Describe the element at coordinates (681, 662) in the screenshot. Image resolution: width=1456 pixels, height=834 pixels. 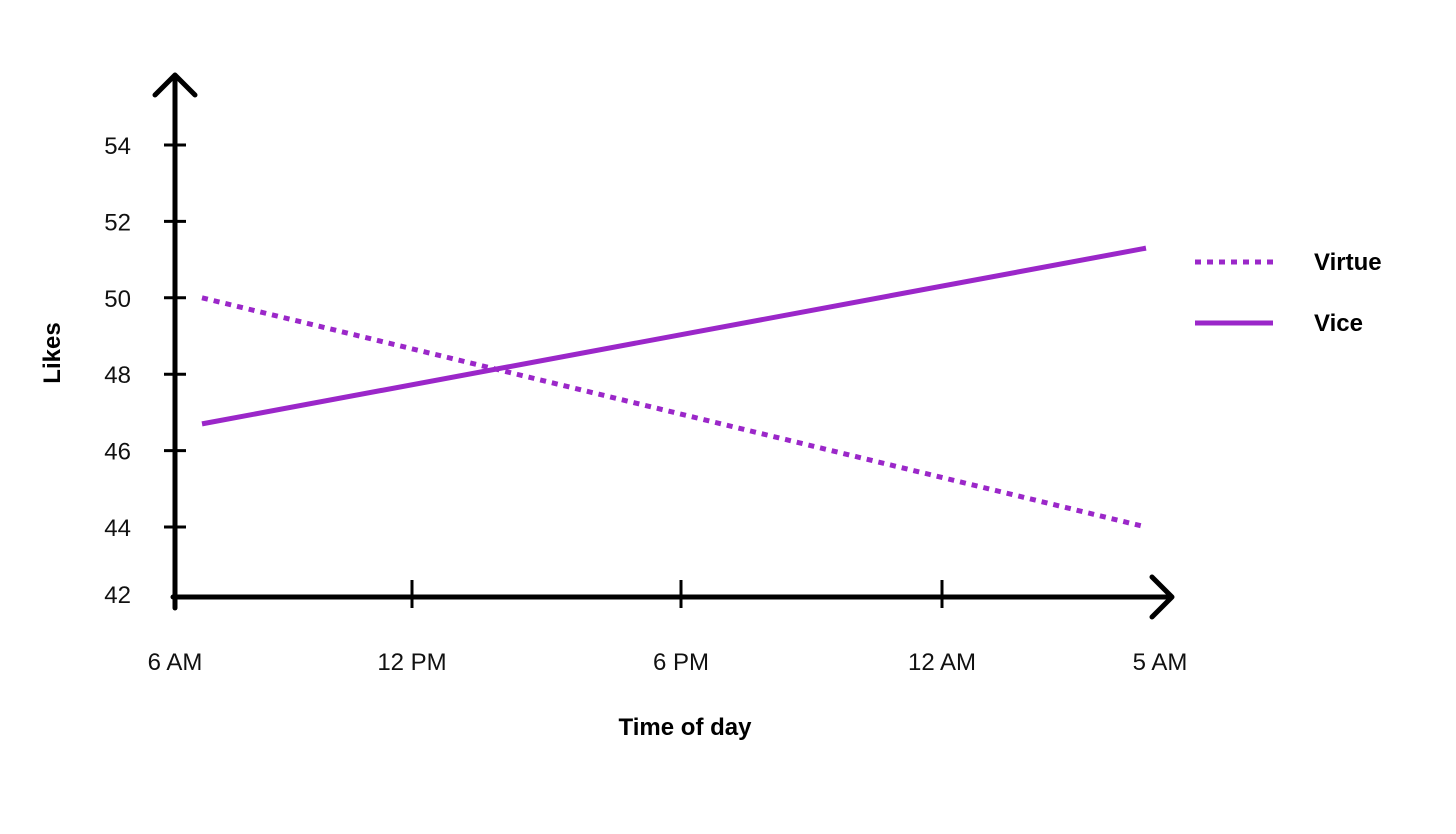
I see `x-tick-label: 6 PM` at that location.